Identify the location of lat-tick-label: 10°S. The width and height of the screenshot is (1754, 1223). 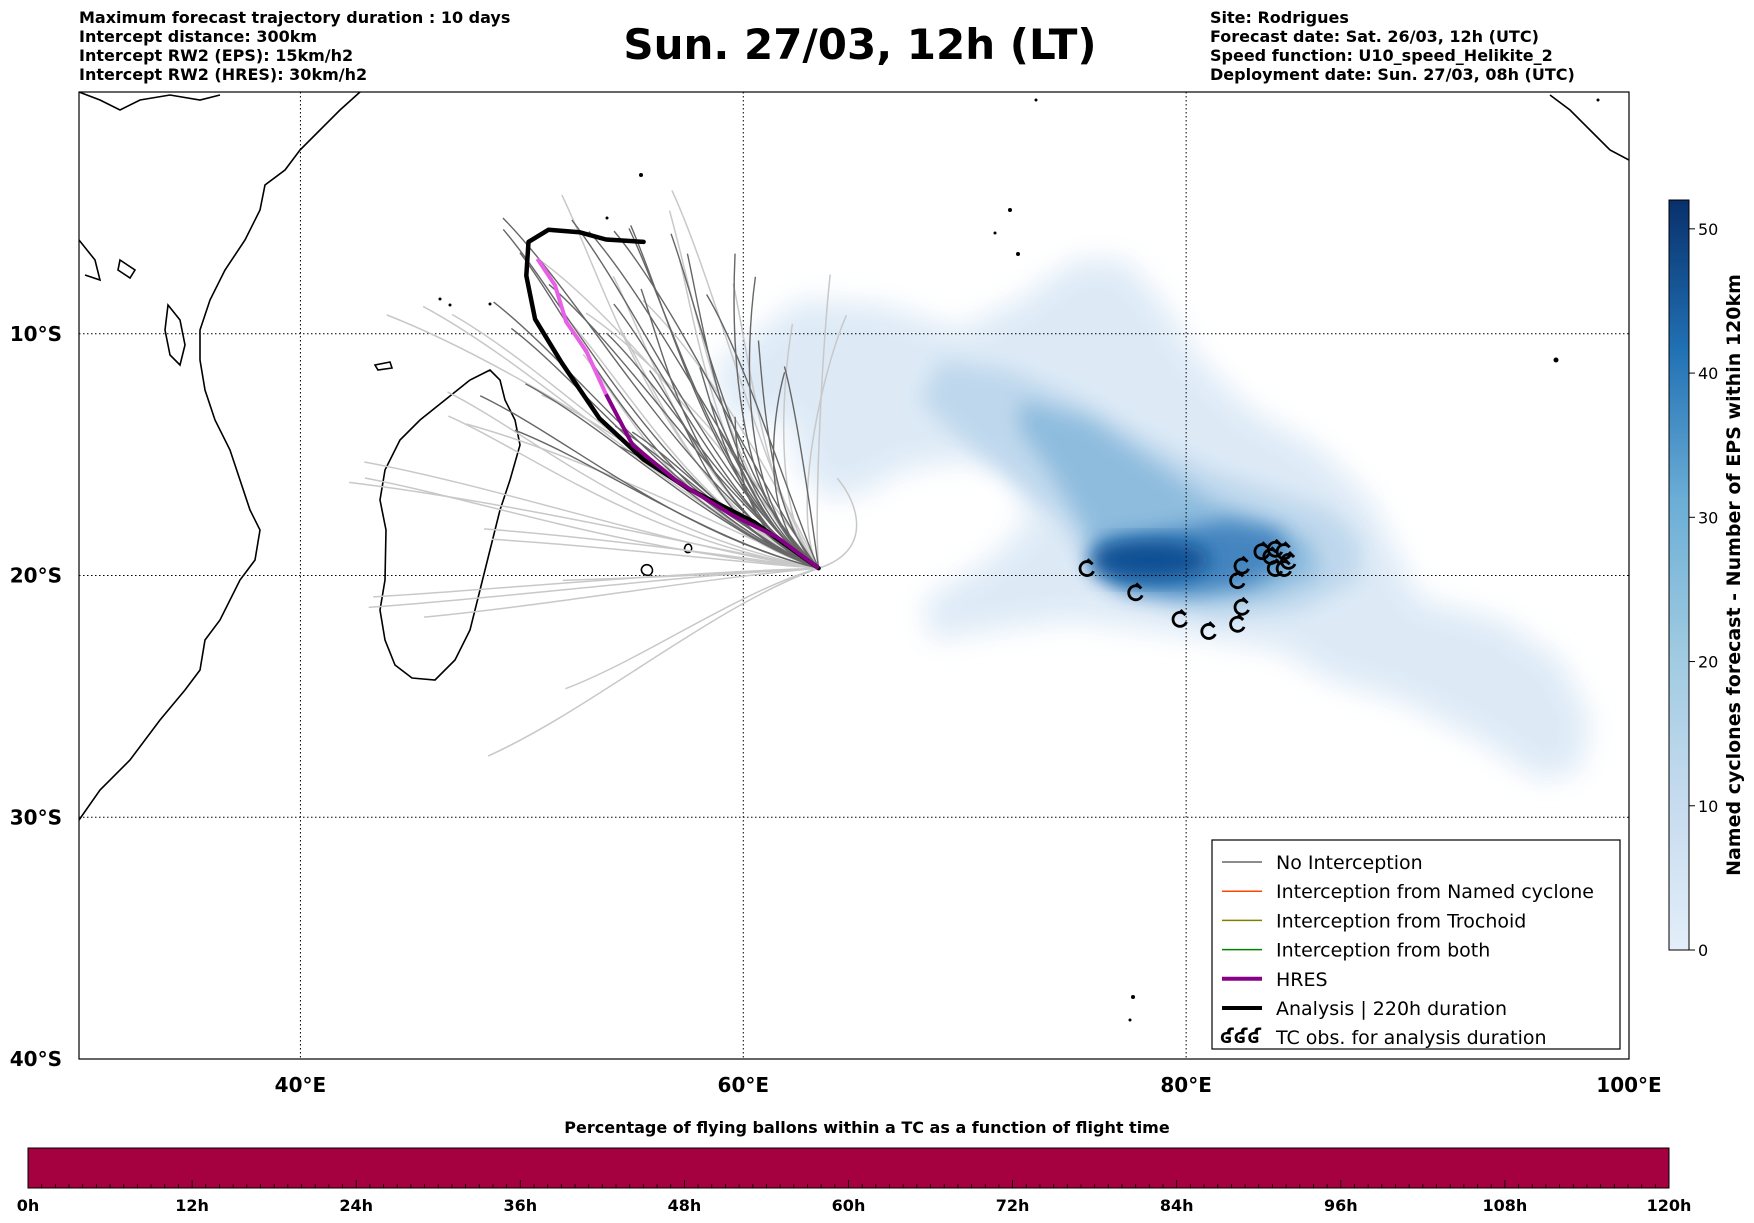
(36, 334).